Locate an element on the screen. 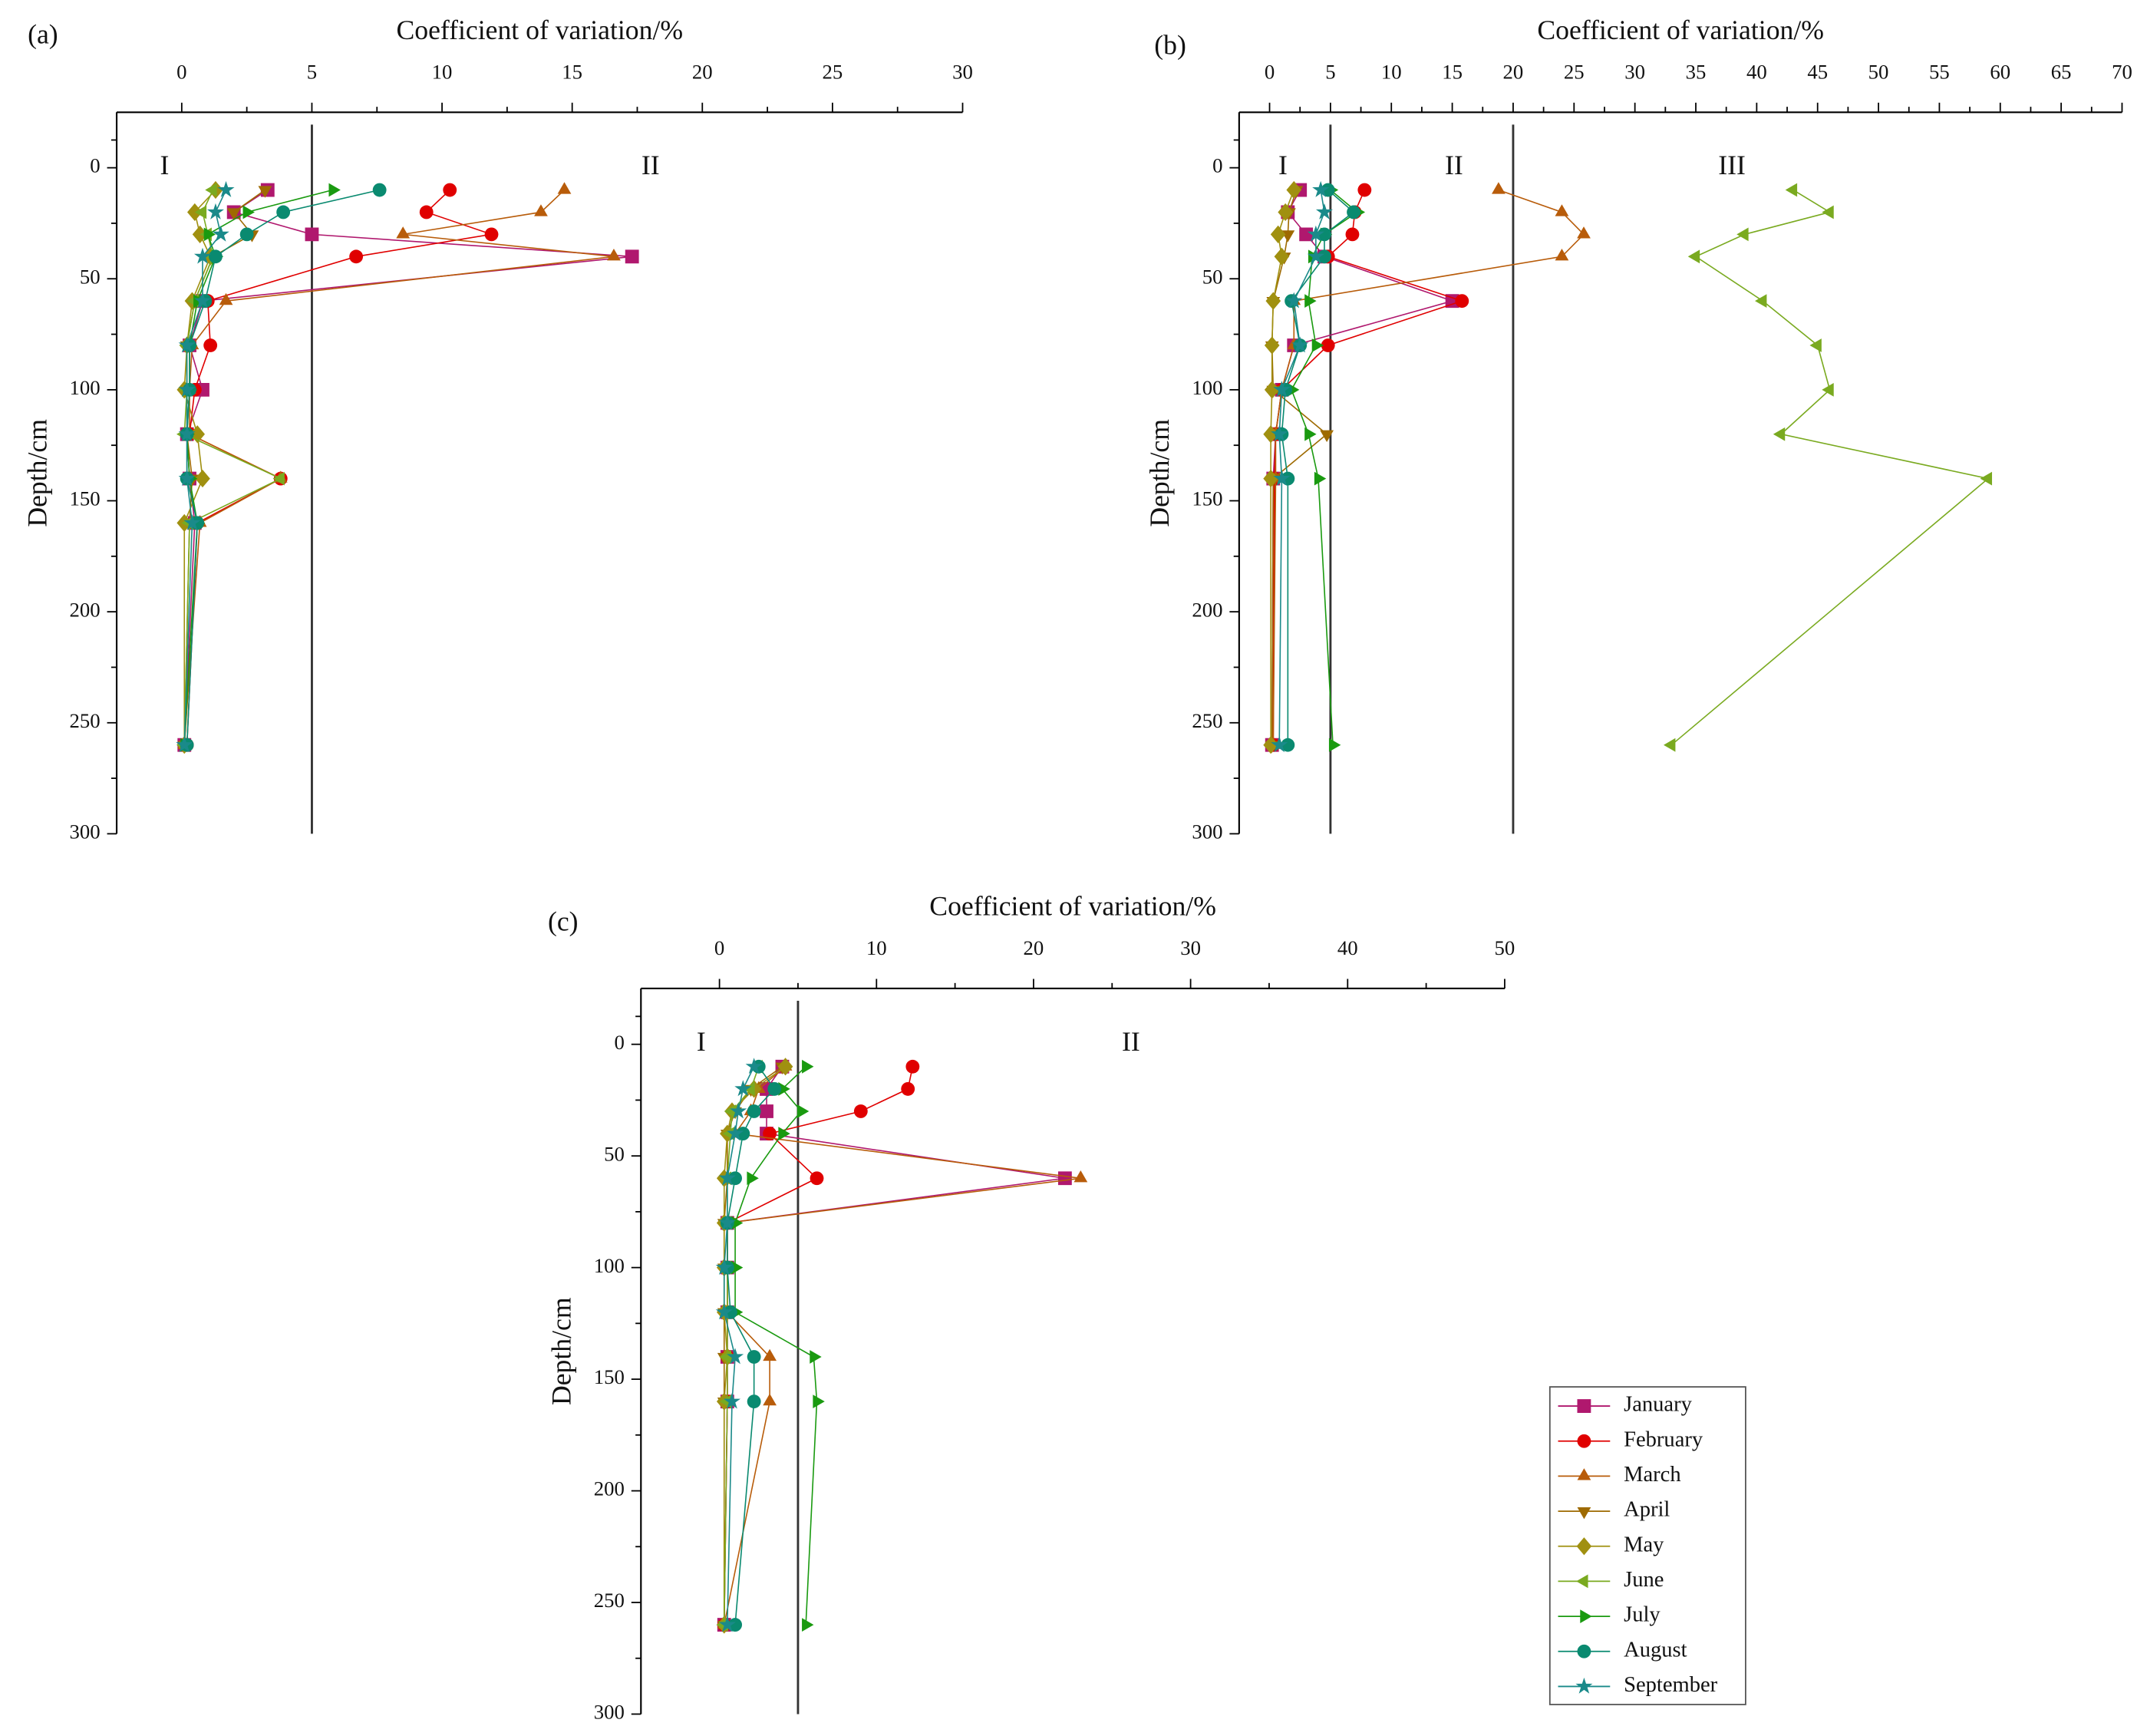  x-tick-label: 55 is located at coordinates (1939, 71).